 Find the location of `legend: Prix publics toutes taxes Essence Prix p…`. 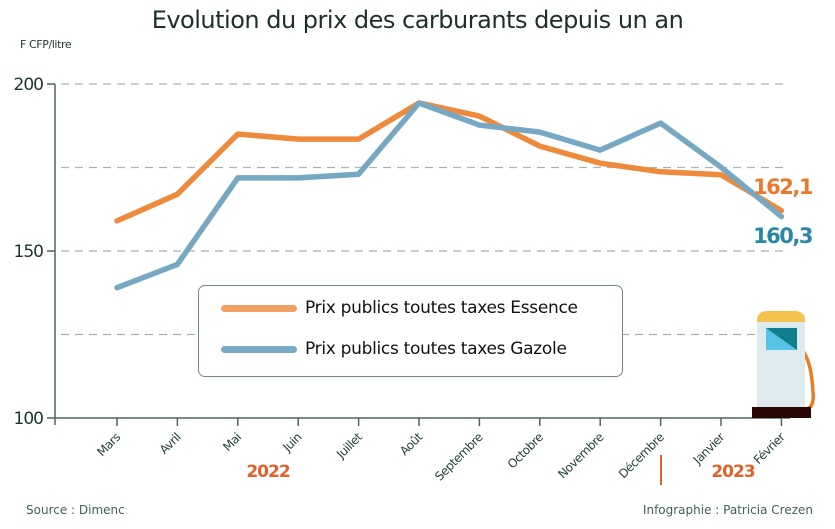

legend: Prix publics toutes taxes Essence Prix p… is located at coordinates (410, 331).